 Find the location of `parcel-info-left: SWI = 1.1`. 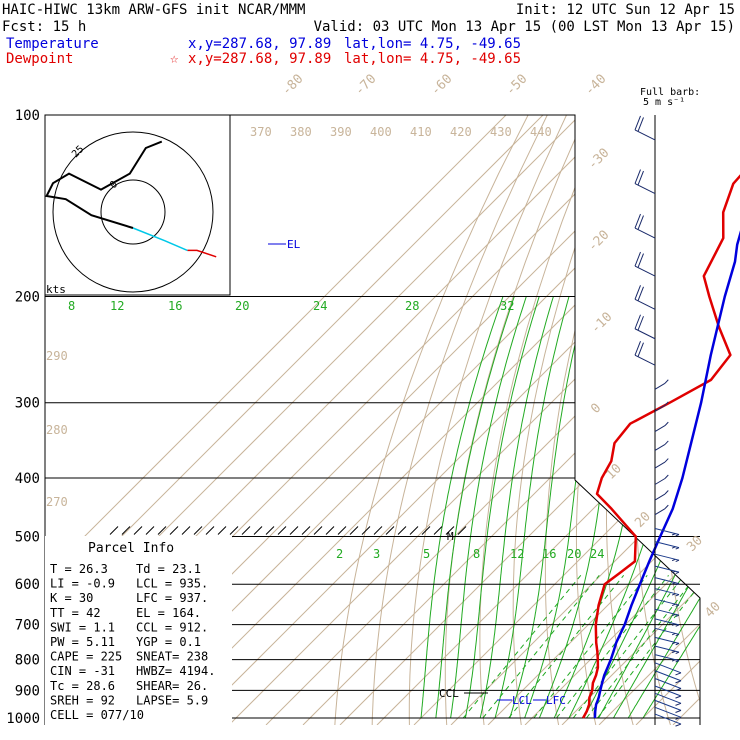

parcel-info-left: SWI = 1.1 is located at coordinates (82, 627).